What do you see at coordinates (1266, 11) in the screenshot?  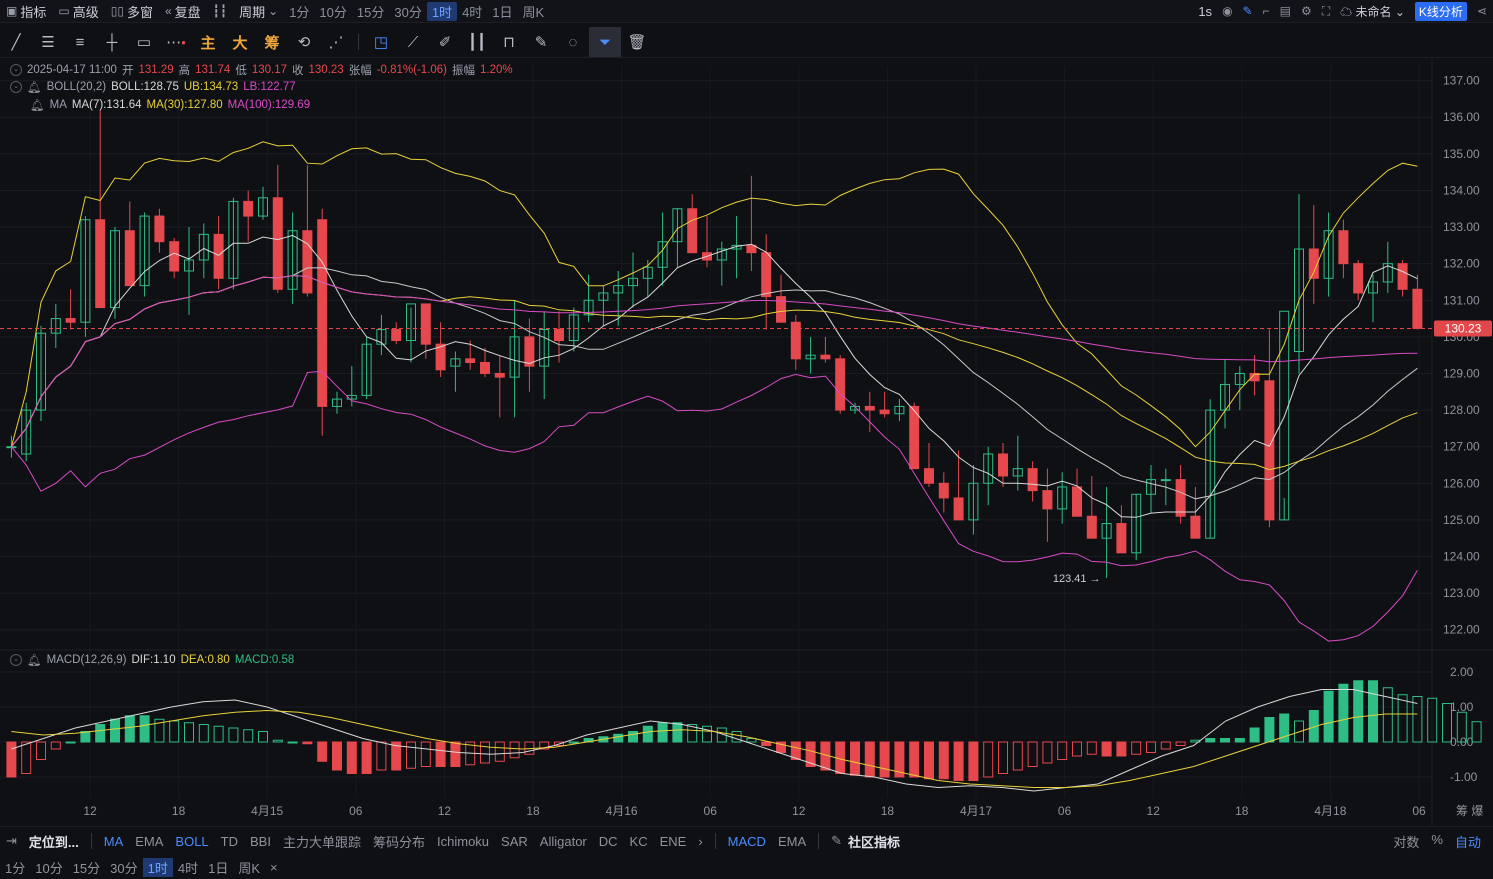 I see `crop-icon: ⌐` at bounding box center [1266, 11].